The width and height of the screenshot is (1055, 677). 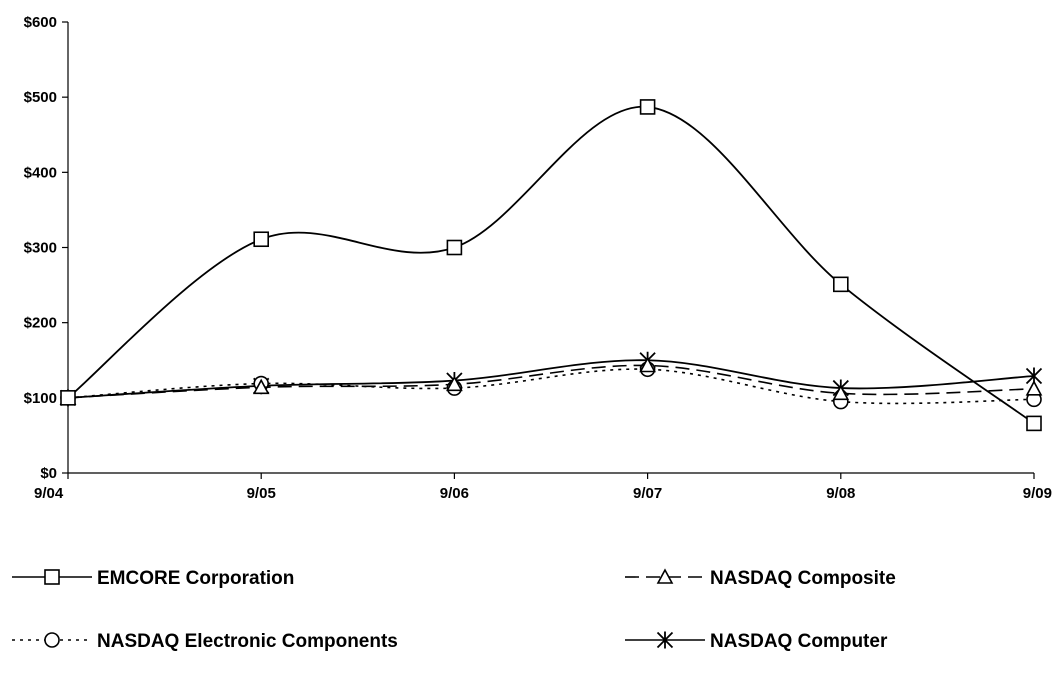 What do you see at coordinates (48, 473) in the screenshot?
I see `y-tick-label: $0` at bounding box center [48, 473].